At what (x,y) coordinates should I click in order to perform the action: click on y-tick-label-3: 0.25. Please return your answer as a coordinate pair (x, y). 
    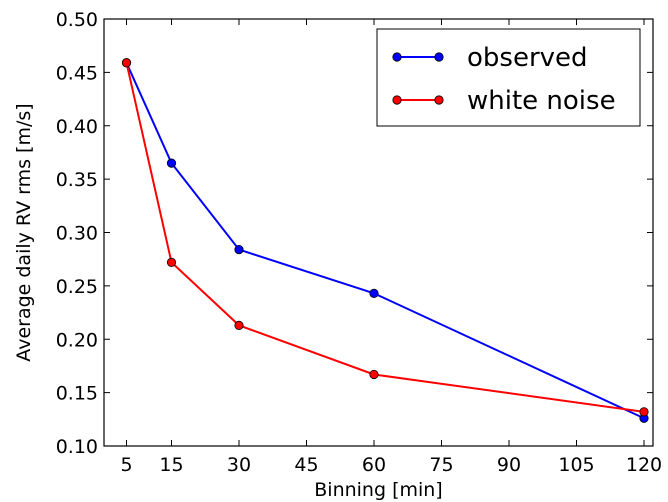
    Looking at the image, I should click on (77, 287).